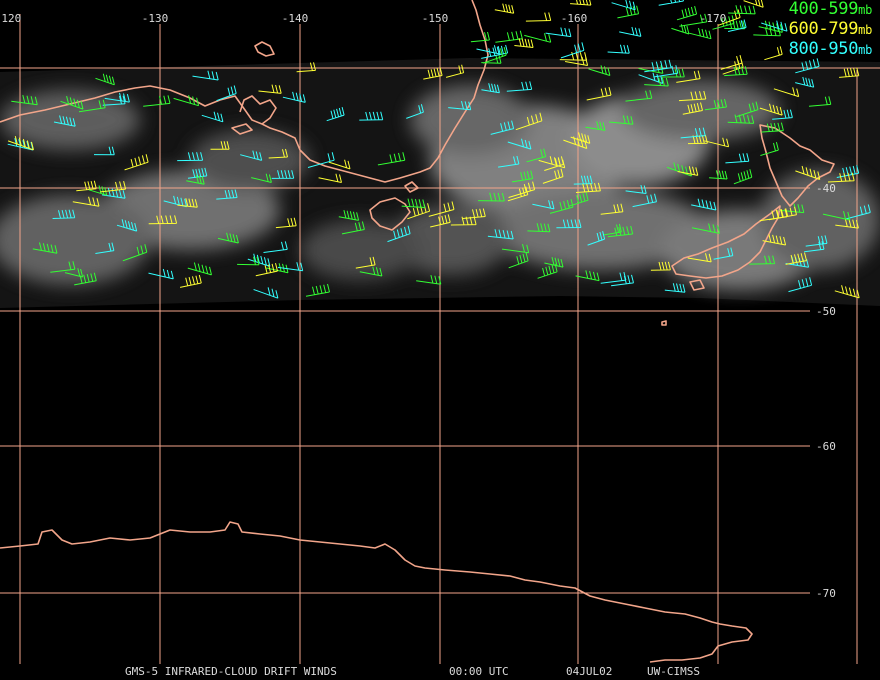 The height and width of the screenshot is (680, 880). I want to click on lat-label-60: -60, so click(826, 446).